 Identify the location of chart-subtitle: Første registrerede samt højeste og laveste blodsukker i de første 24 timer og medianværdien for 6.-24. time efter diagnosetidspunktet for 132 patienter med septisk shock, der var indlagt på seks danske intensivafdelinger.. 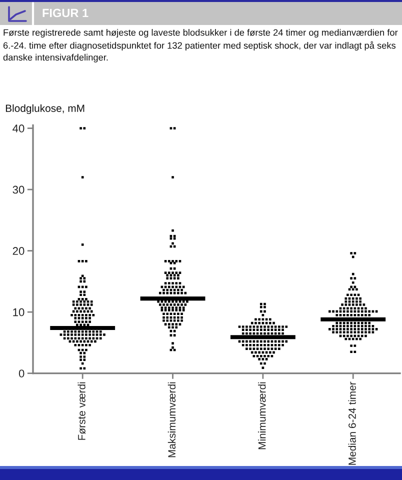
(200, 45).